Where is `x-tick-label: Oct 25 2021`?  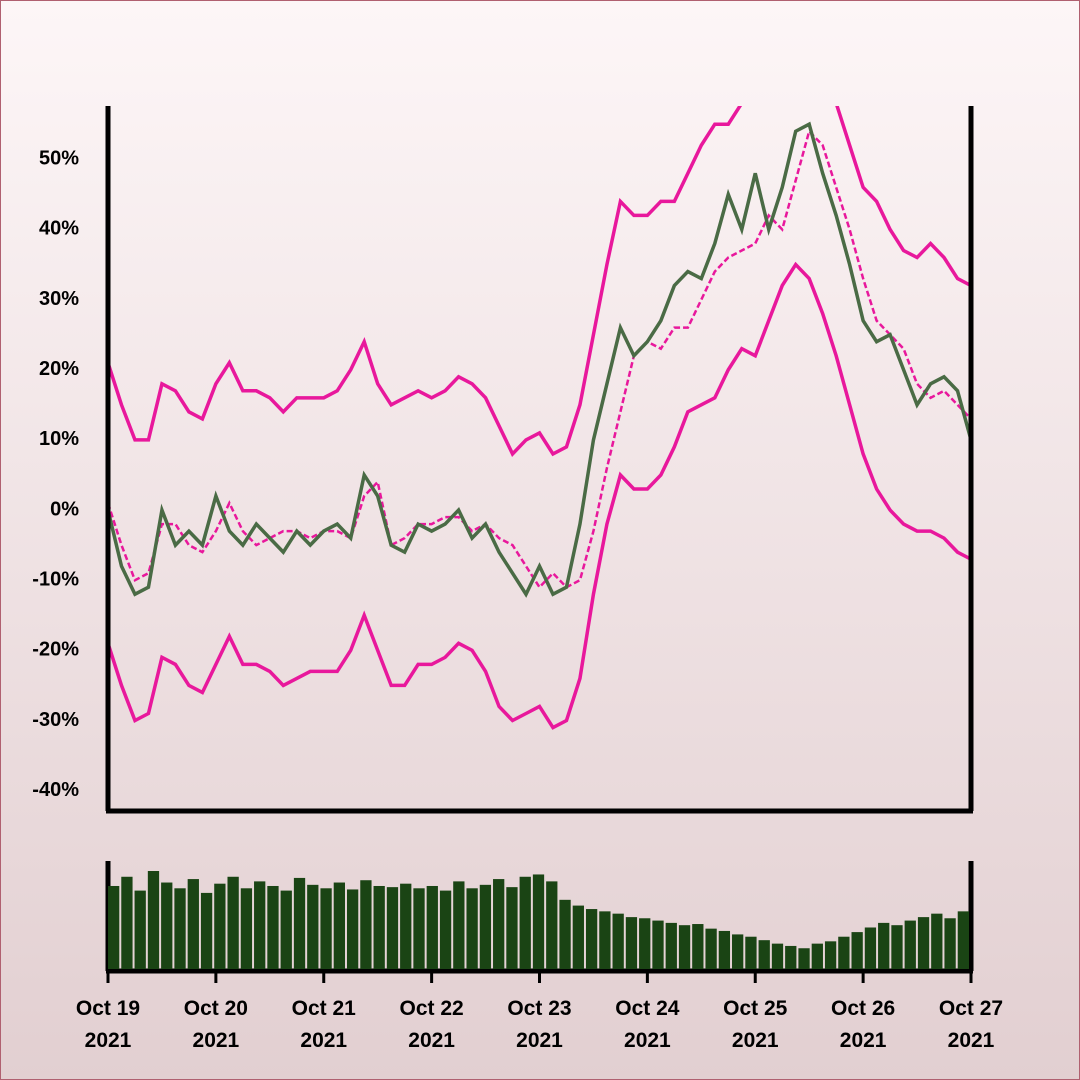
x-tick-label: Oct 25 2021 is located at coordinates (755, 1024).